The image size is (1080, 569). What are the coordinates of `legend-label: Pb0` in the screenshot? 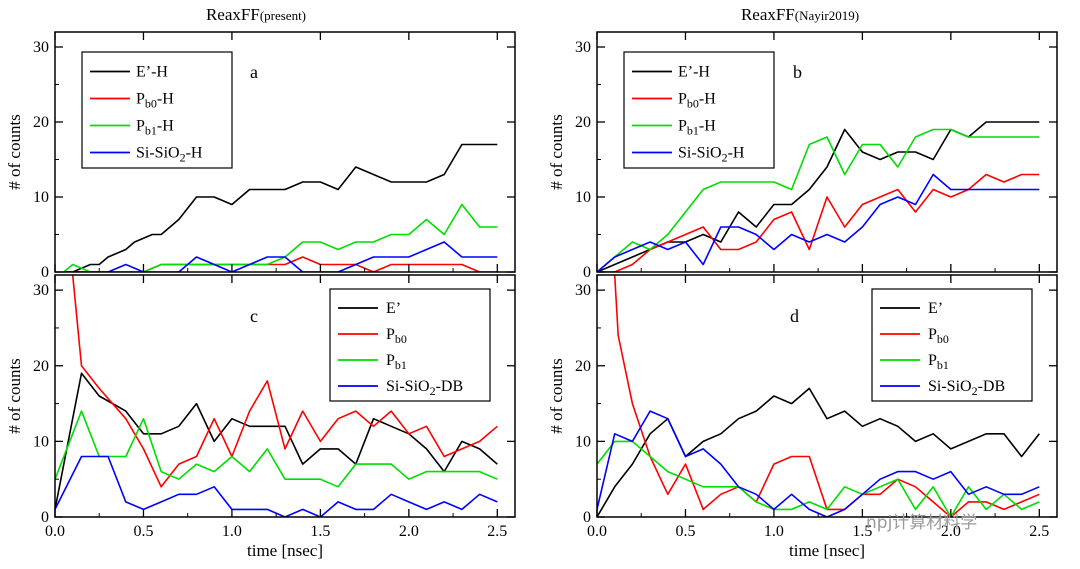 It's located at (938, 336).